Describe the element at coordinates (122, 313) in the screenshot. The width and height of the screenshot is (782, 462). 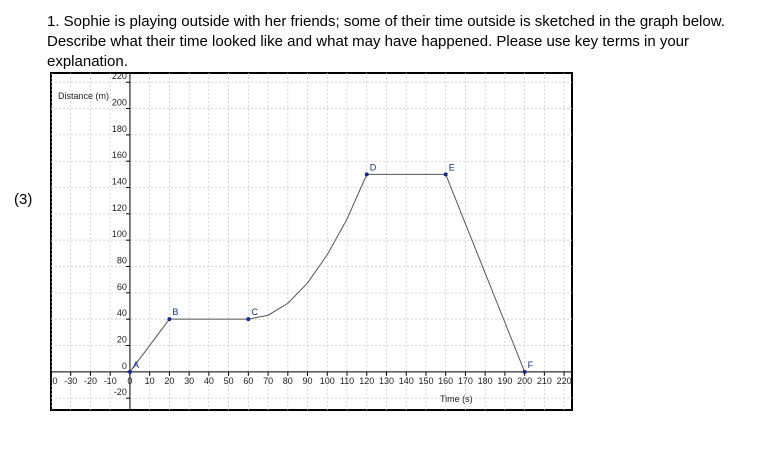
I see `y-tick-label: 40` at that location.